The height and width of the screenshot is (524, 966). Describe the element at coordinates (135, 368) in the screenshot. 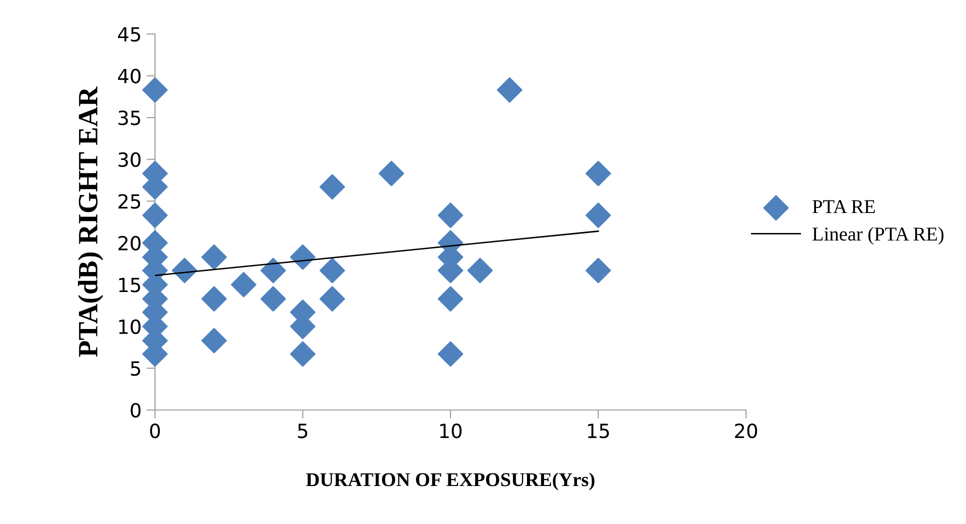

I see `y-tick-label: 5` at that location.